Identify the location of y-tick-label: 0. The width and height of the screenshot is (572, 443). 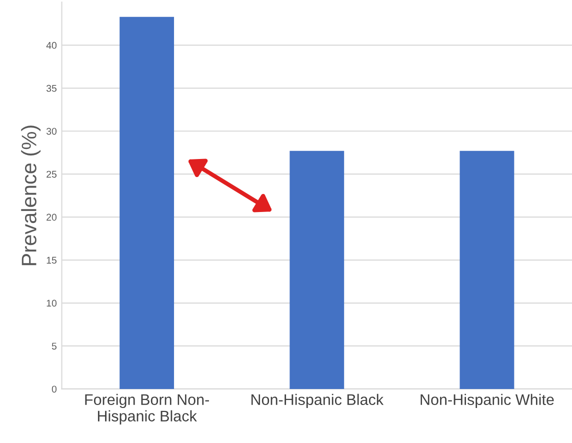
(54, 389).